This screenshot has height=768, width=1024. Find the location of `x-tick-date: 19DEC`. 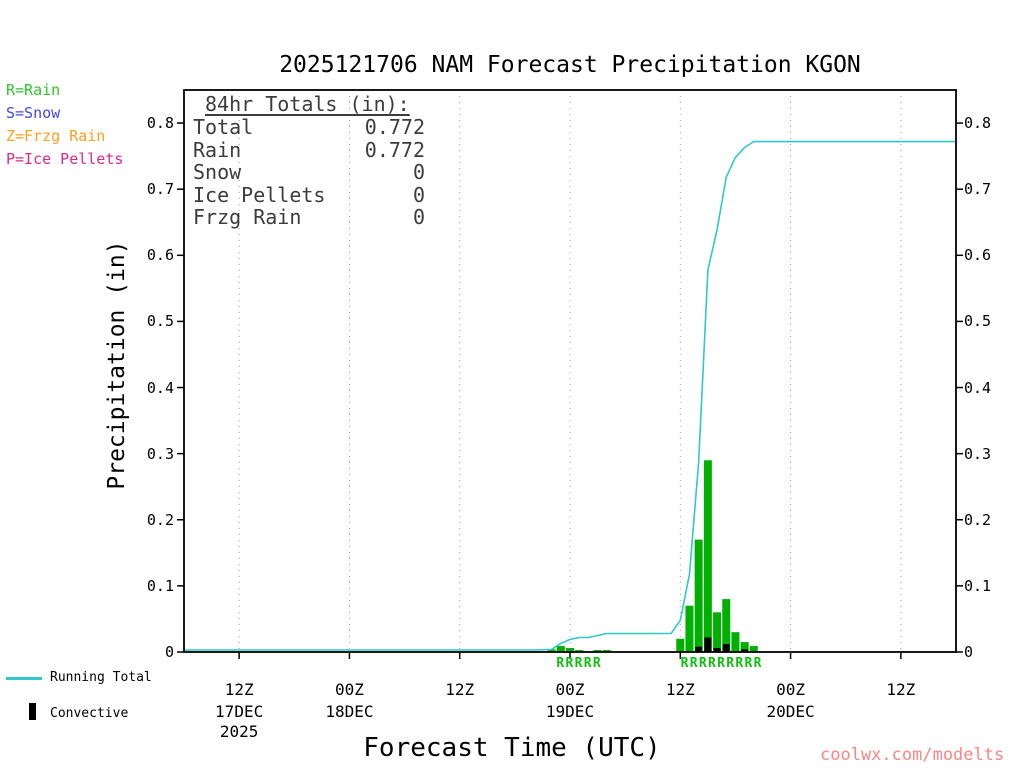

x-tick-date: 19DEC is located at coordinates (570, 711).